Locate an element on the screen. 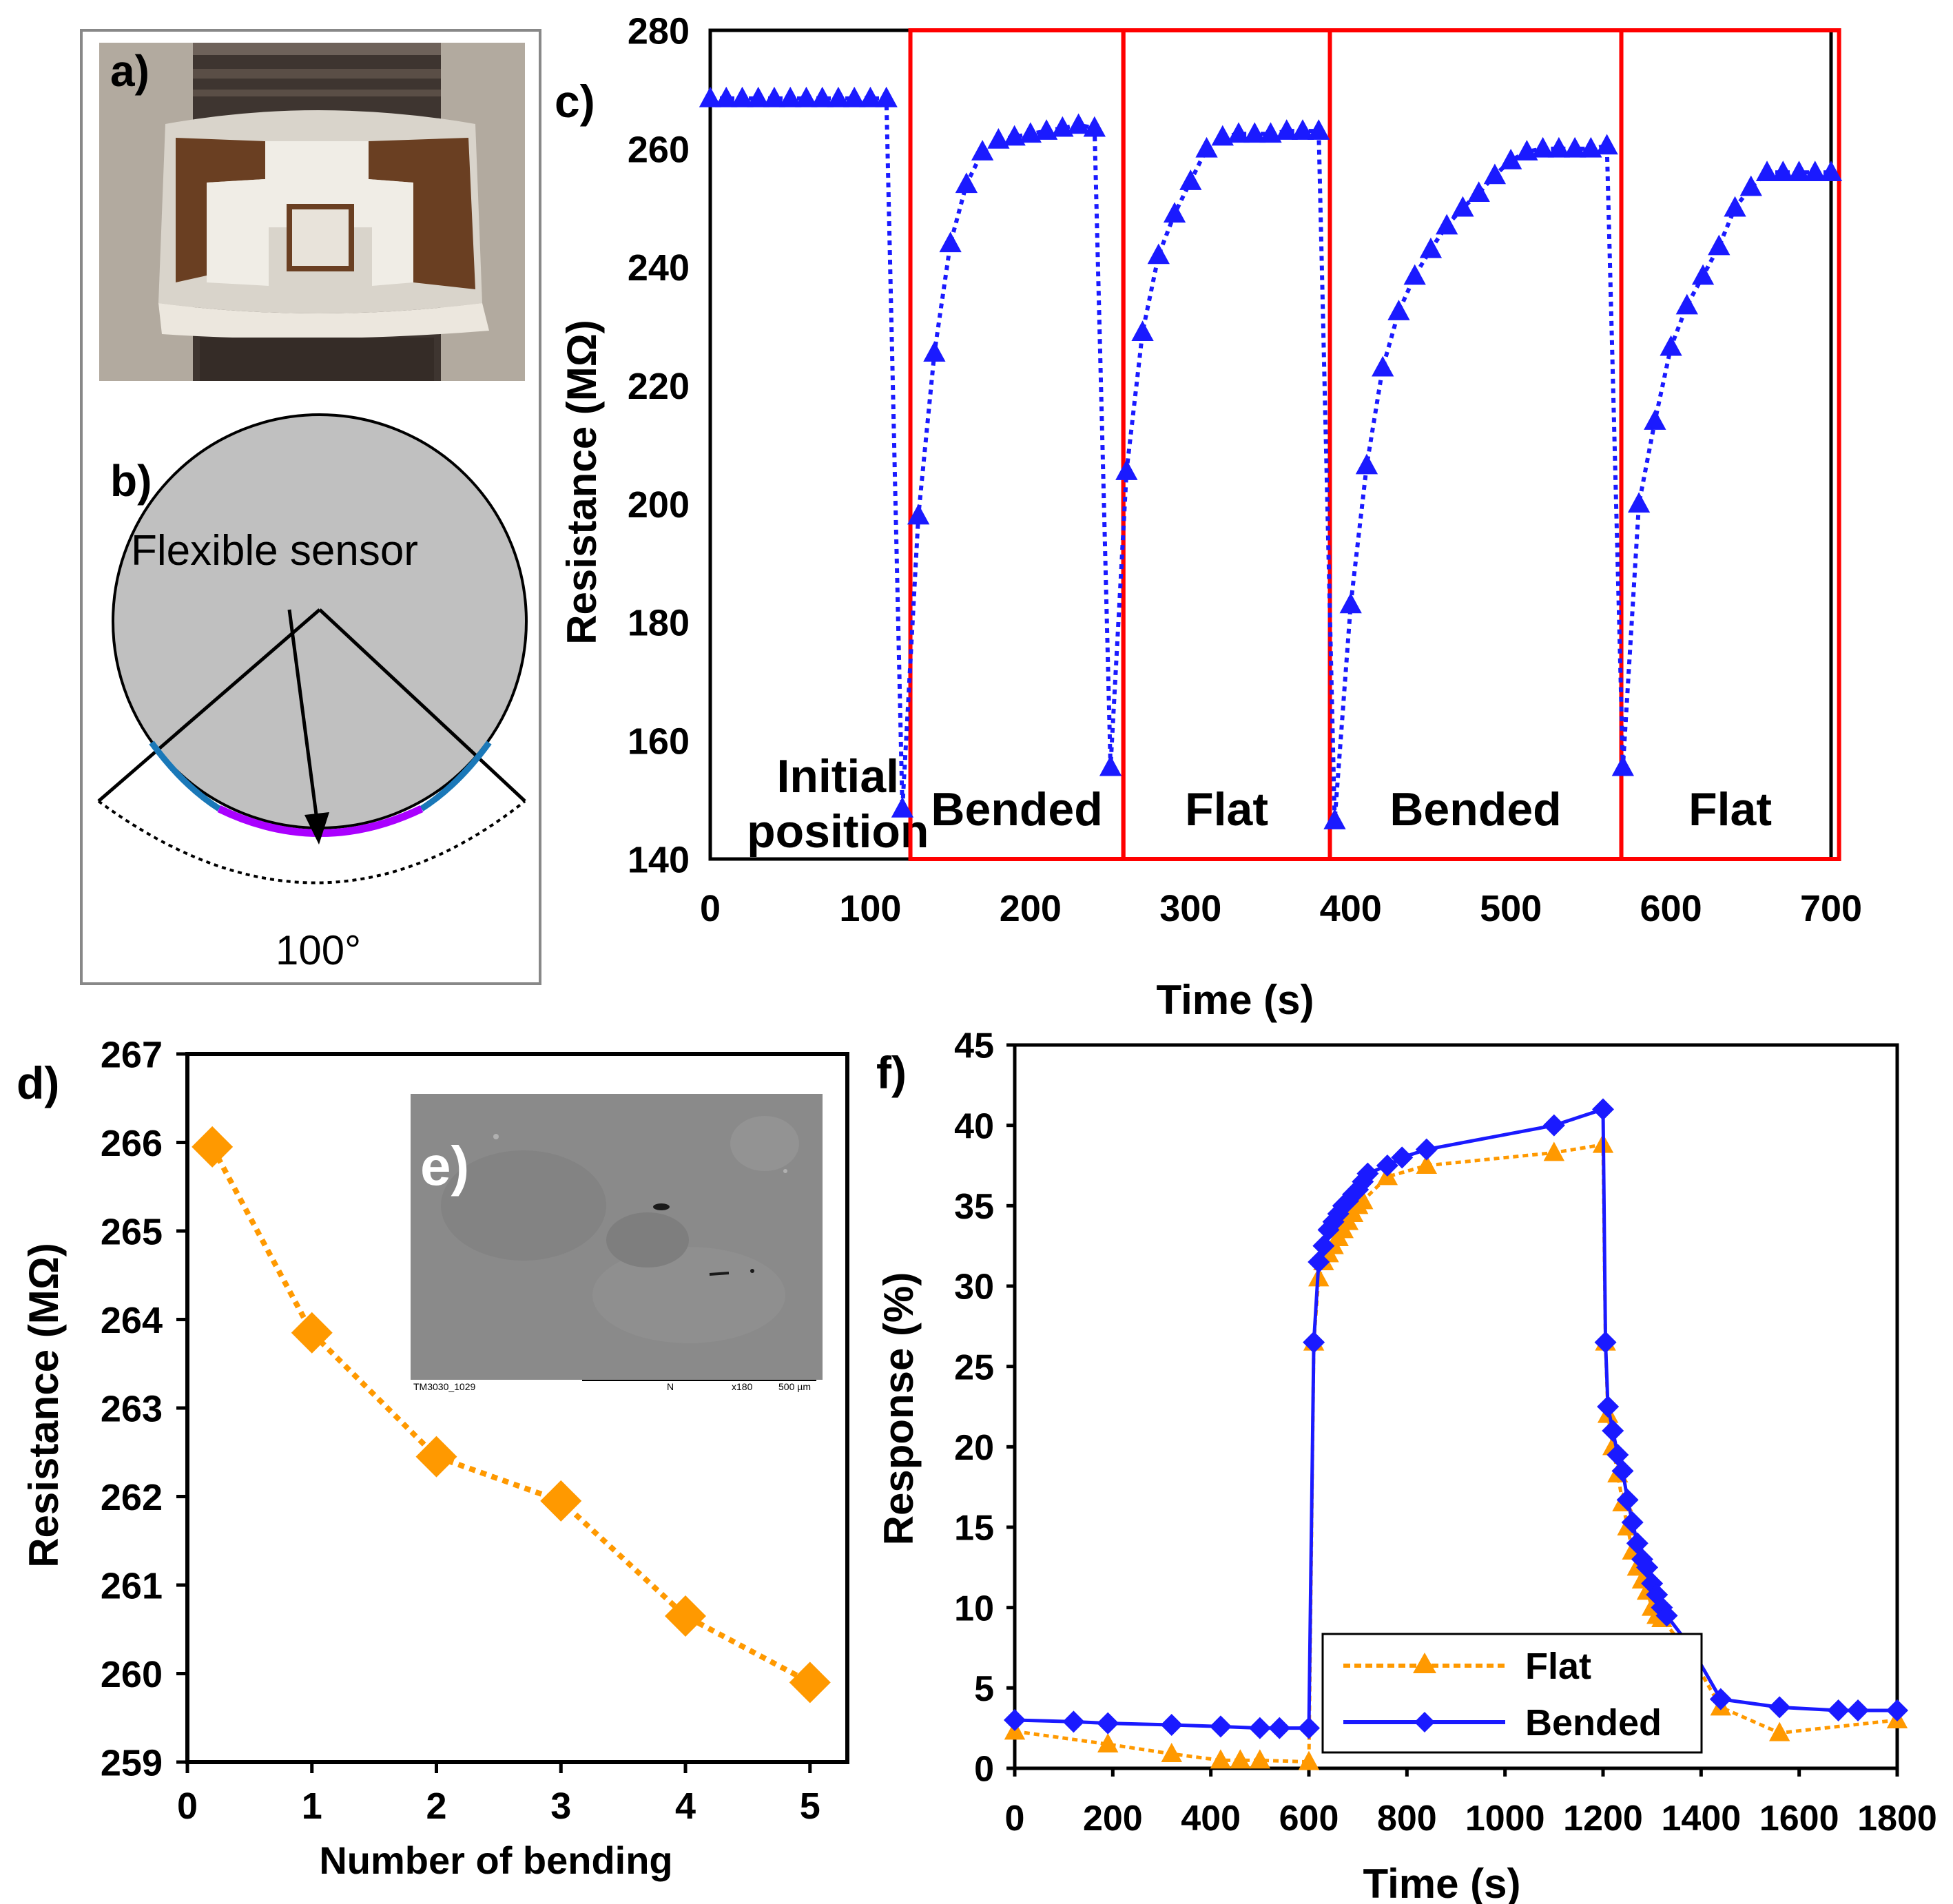 The image size is (1953, 1904). x-tick-label: 4 is located at coordinates (685, 1806).